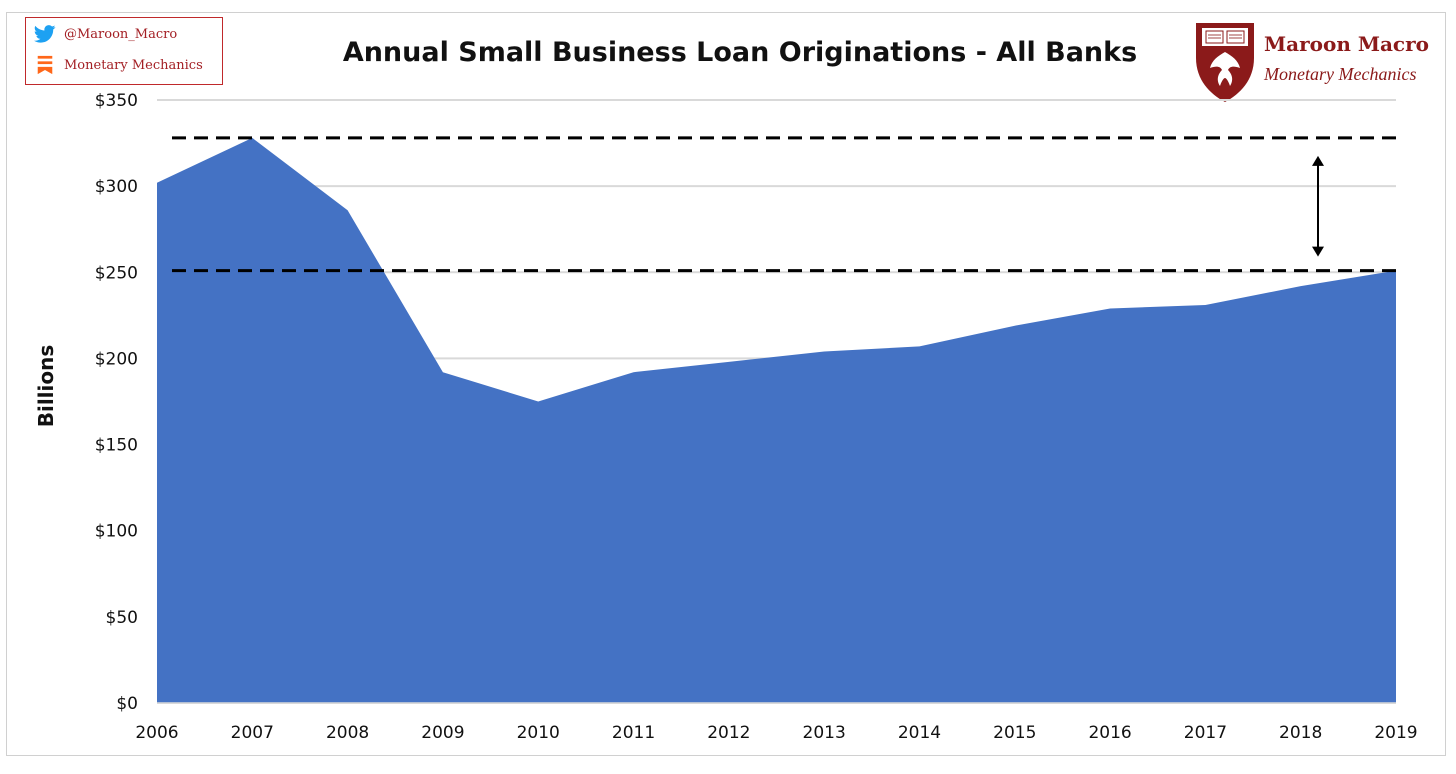 This screenshot has width=1456, height=774. What do you see at coordinates (124, 51) in the screenshot?
I see `social-box: @Maroon_Macro Monetary Mechanics` at bounding box center [124, 51].